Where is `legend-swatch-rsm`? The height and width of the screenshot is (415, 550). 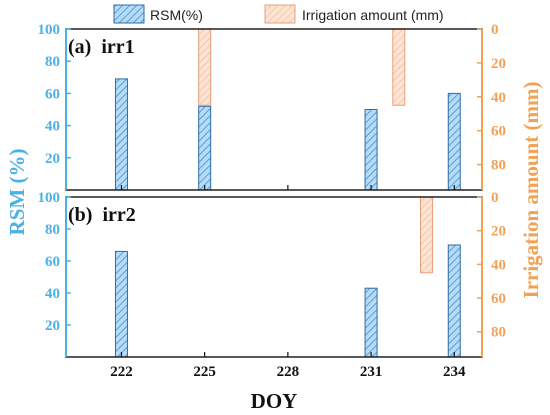 legend-swatch-rsm is located at coordinates (129, 14).